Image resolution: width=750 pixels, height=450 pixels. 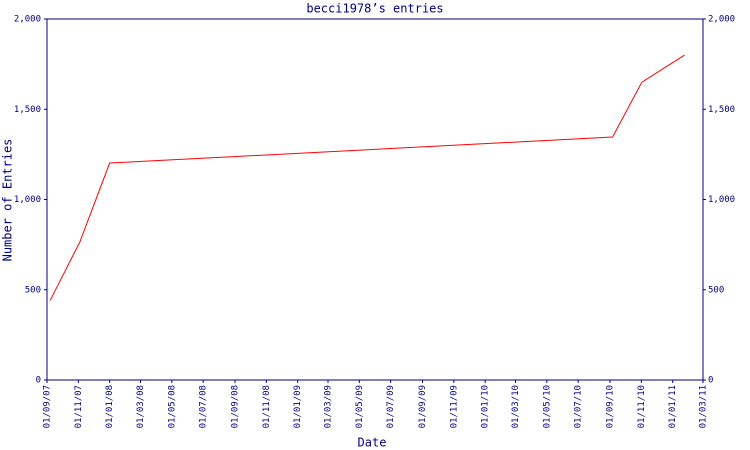 What do you see at coordinates (611, 406) in the screenshot?
I see `x-tick-label: 01/09/10` at bounding box center [611, 406].